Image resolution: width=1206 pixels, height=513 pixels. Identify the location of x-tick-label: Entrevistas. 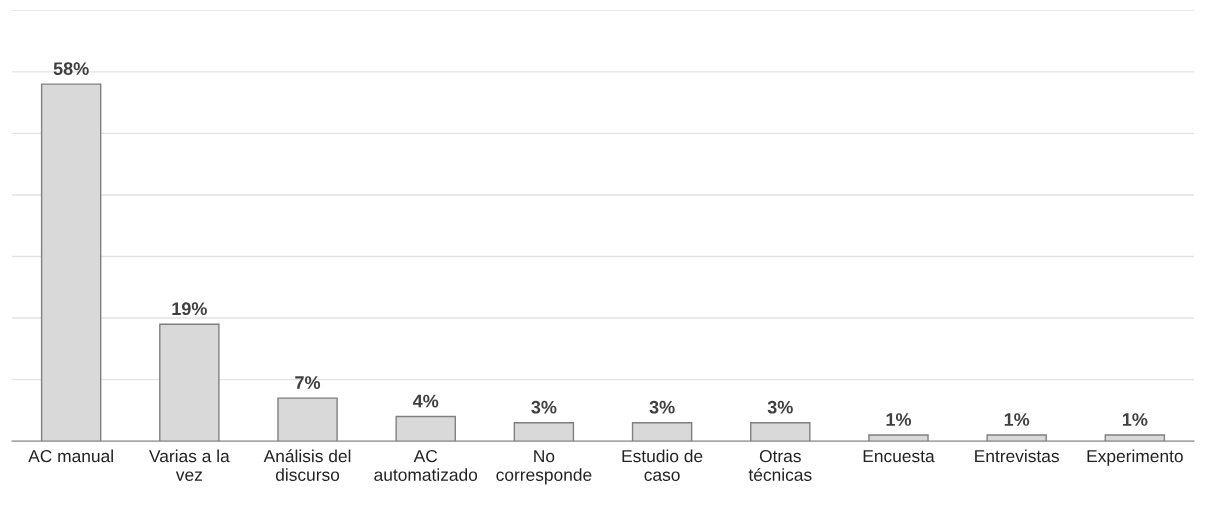
(1017, 456).